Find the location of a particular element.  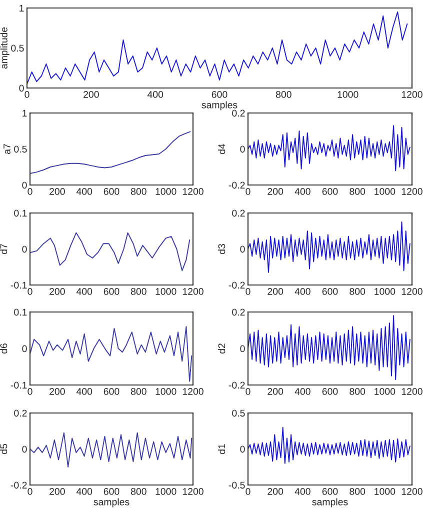

y-axis-title: d7 is located at coordinates (4, 249).